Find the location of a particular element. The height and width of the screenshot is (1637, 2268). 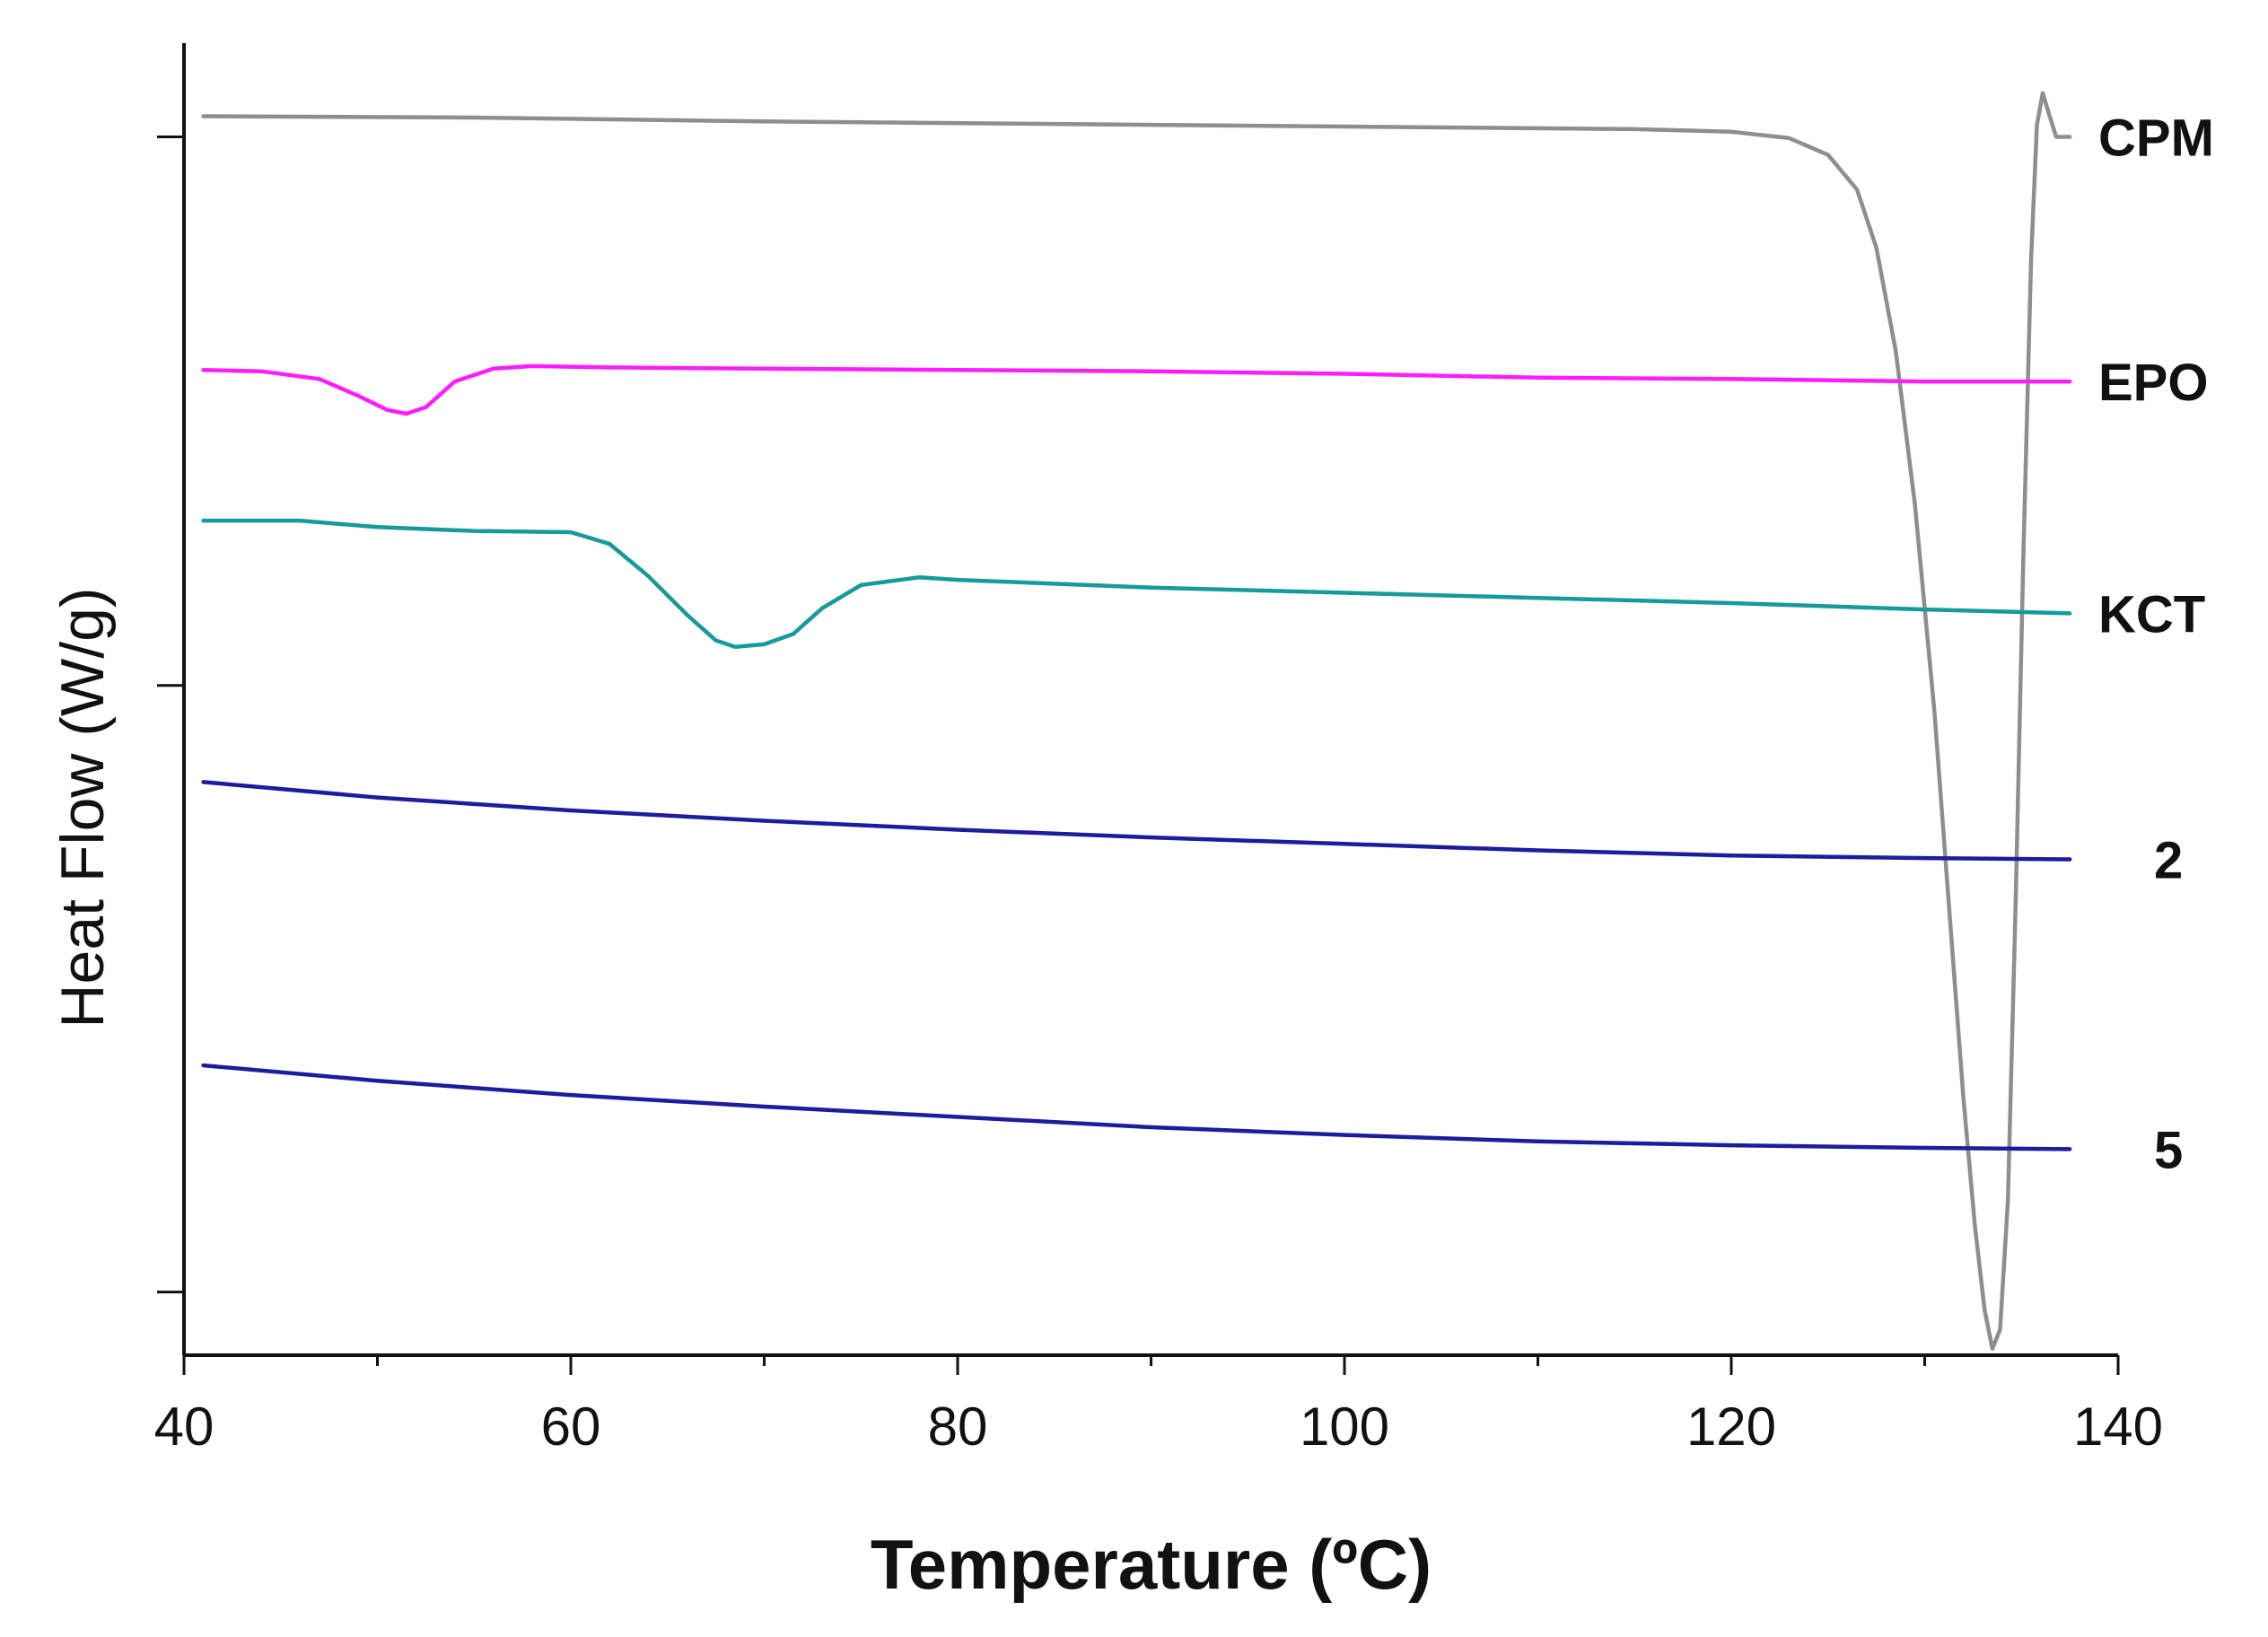

x-tick-label: 100 is located at coordinates (1344, 1426).